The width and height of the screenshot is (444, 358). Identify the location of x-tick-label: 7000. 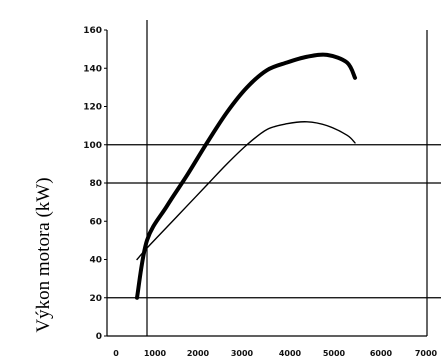
(426, 353).